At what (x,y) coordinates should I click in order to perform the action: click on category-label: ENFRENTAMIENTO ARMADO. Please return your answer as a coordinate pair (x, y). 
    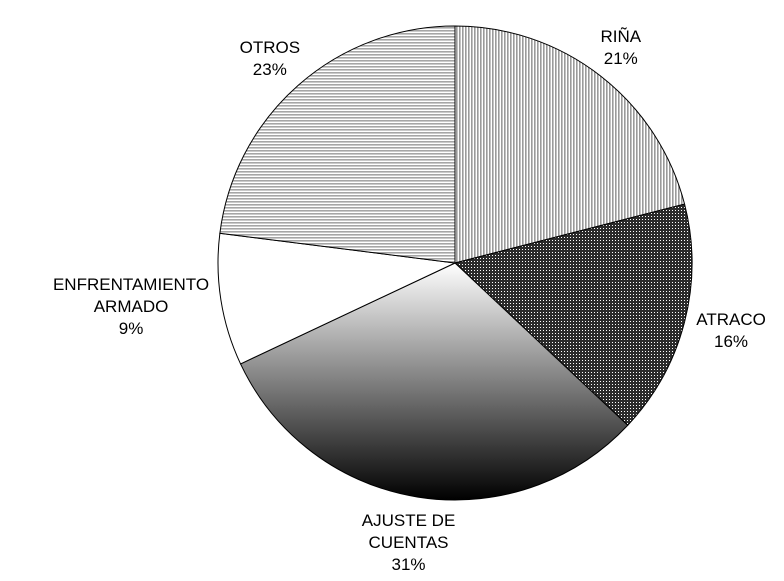
    Looking at the image, I should click on (131, 296).